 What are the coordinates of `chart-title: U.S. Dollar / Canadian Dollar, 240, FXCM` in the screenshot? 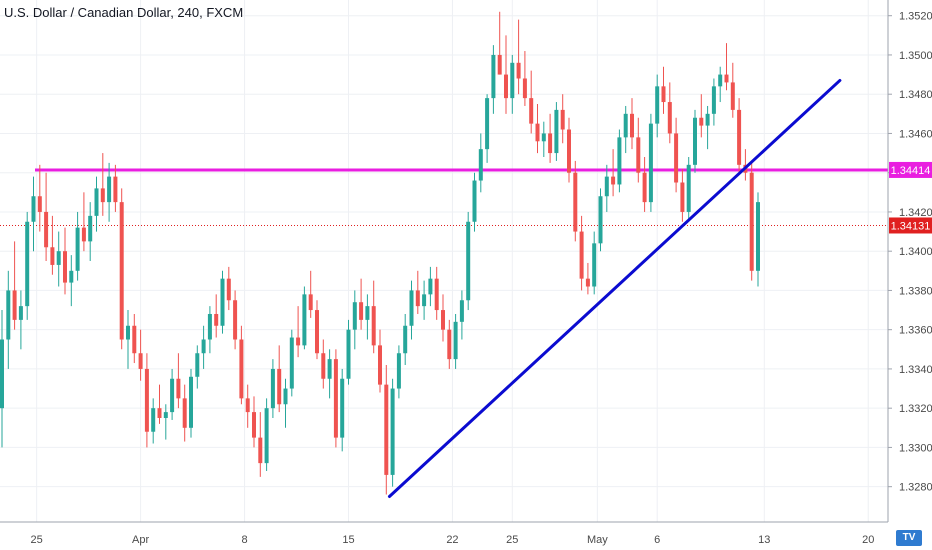 It's located at (124, 12).